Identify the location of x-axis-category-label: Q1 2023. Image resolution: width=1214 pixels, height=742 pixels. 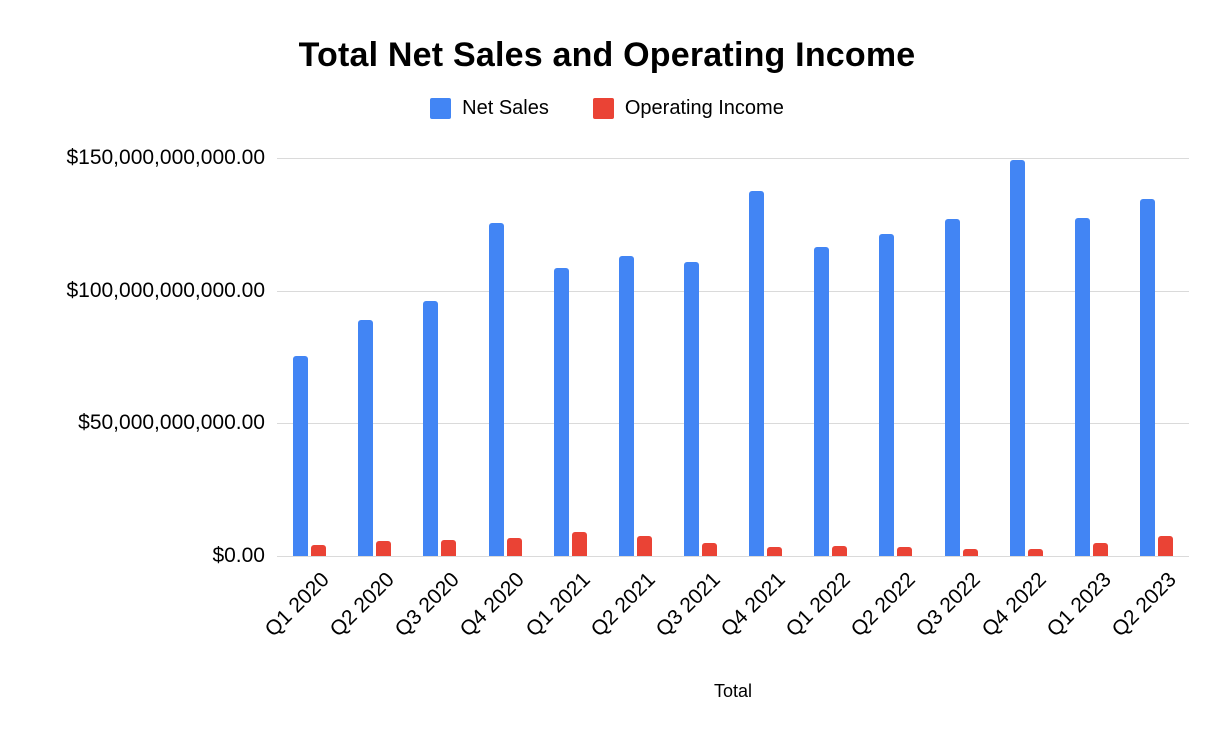
(1079, 605).